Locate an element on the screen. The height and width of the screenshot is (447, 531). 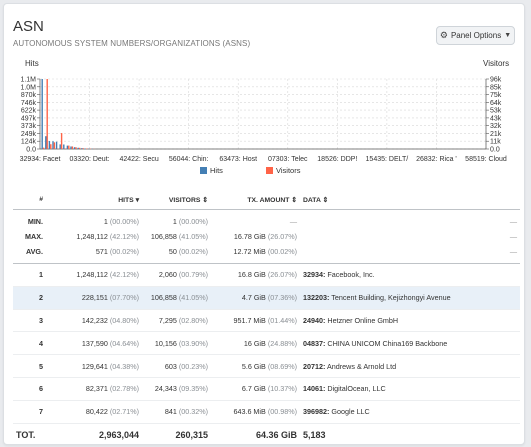
right-tick-label: 43k is located at coordinates (496, 118).